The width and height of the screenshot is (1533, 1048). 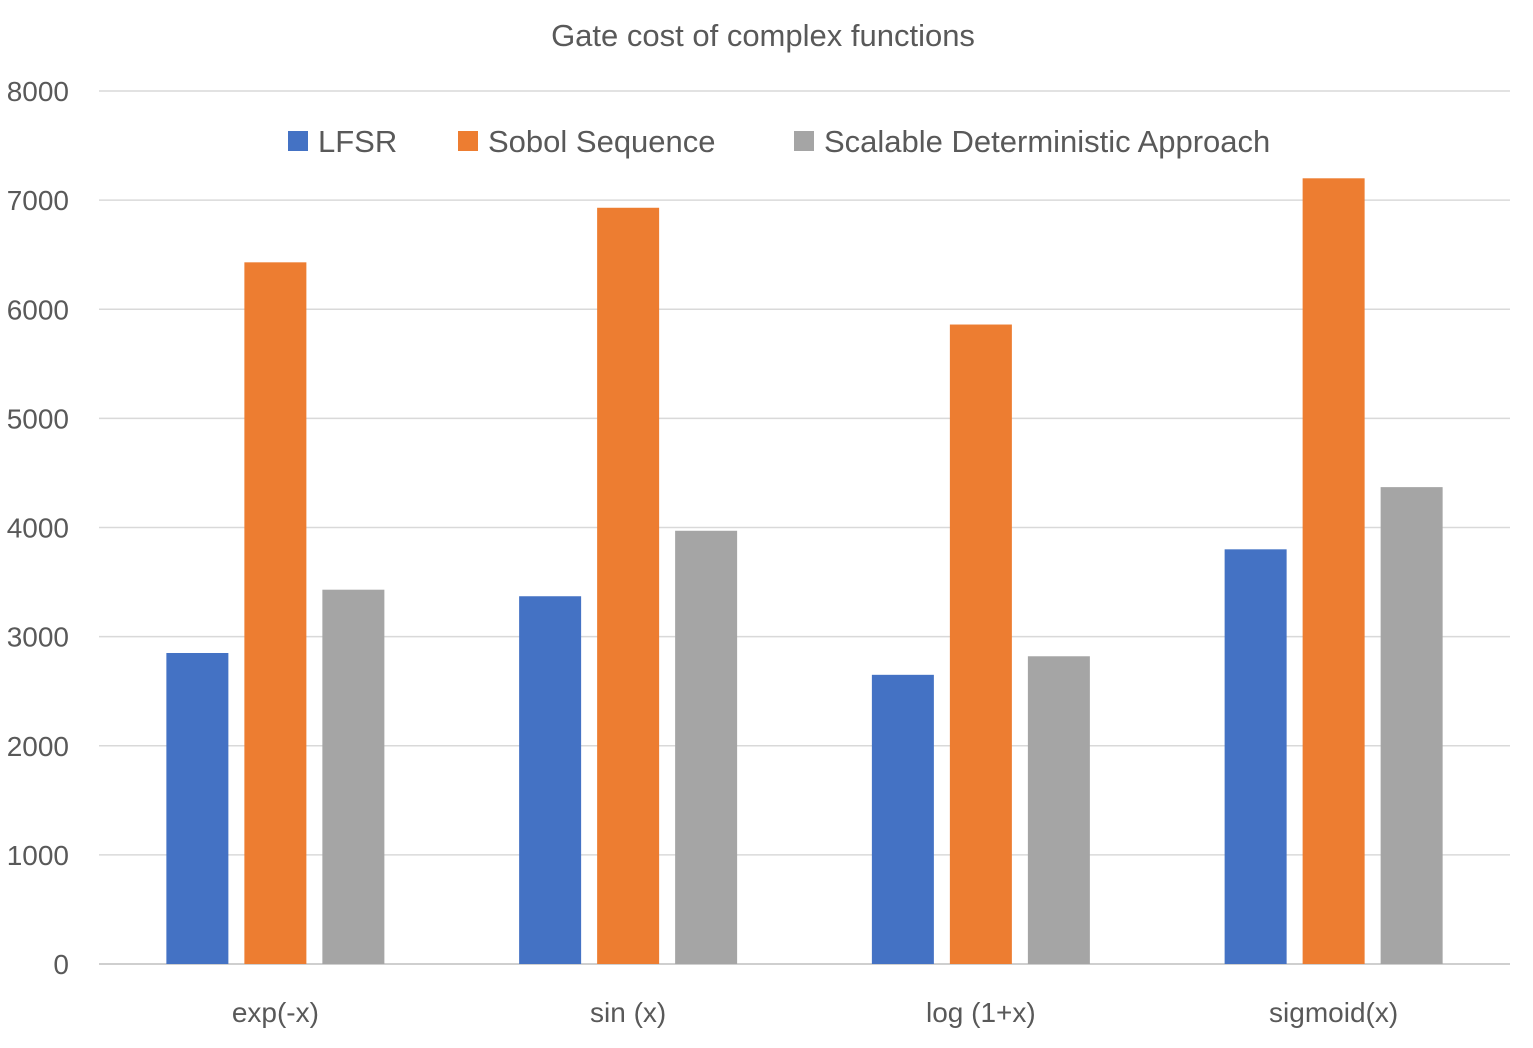 What do you see at coordinates (38, 309) in the screenshot?
I see `y-tick-label: 6000` at bounding box center [38, 309].